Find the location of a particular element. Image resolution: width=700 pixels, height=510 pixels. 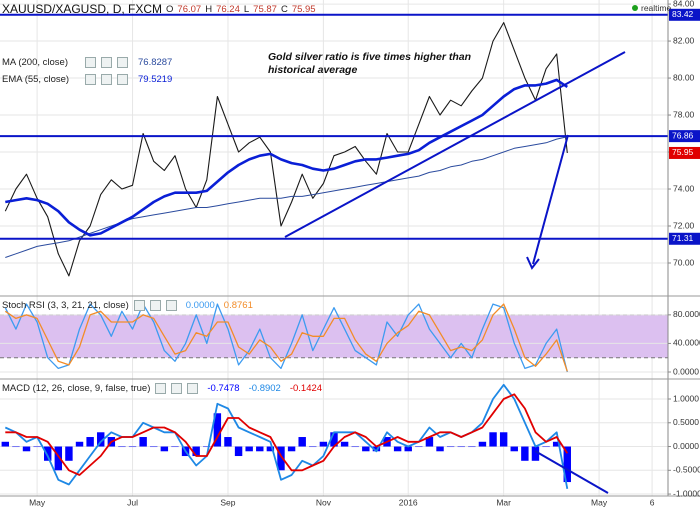

y-tick-label: -1.0000 is located at coordinates (686, 493).